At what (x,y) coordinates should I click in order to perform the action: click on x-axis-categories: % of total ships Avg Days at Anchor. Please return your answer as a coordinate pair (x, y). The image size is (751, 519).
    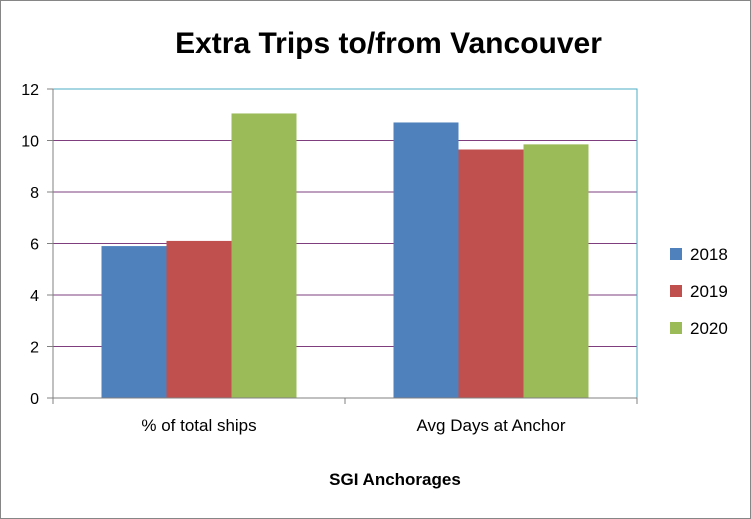
    Looking at the image, I should click on (353, 425).